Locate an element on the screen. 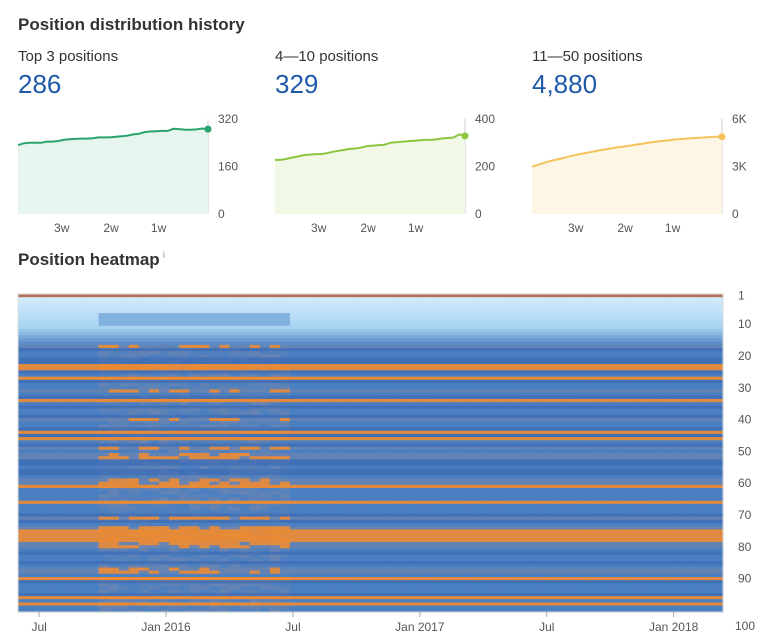 The image size is (768, 637). info-icon: i is located at coordinates (163, 256).